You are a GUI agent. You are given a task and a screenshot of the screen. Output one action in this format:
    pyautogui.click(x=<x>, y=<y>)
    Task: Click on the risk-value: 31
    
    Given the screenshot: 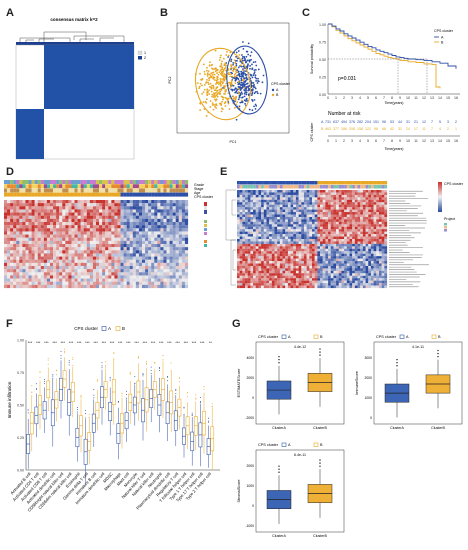 What is the action you would take?
    pyautogui.click(x=400, y=129)
    